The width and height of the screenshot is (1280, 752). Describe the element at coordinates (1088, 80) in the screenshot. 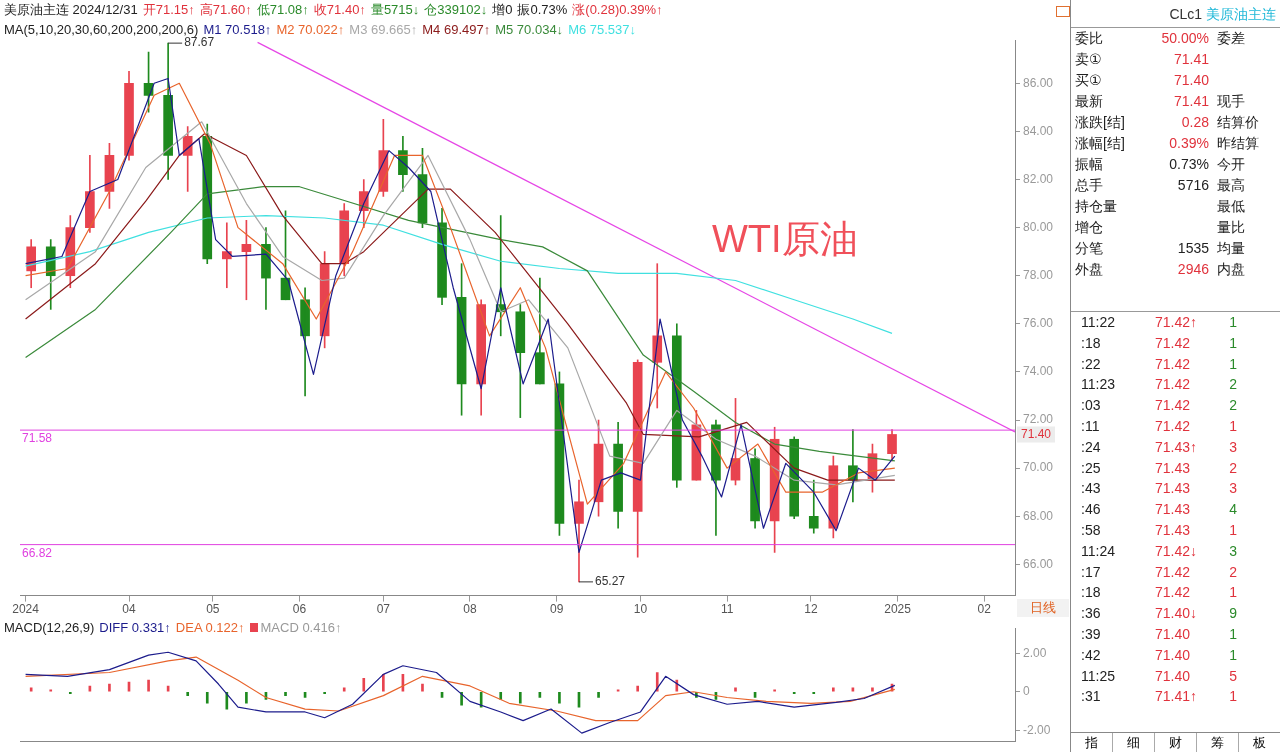

I see `text: 买①` at that location.